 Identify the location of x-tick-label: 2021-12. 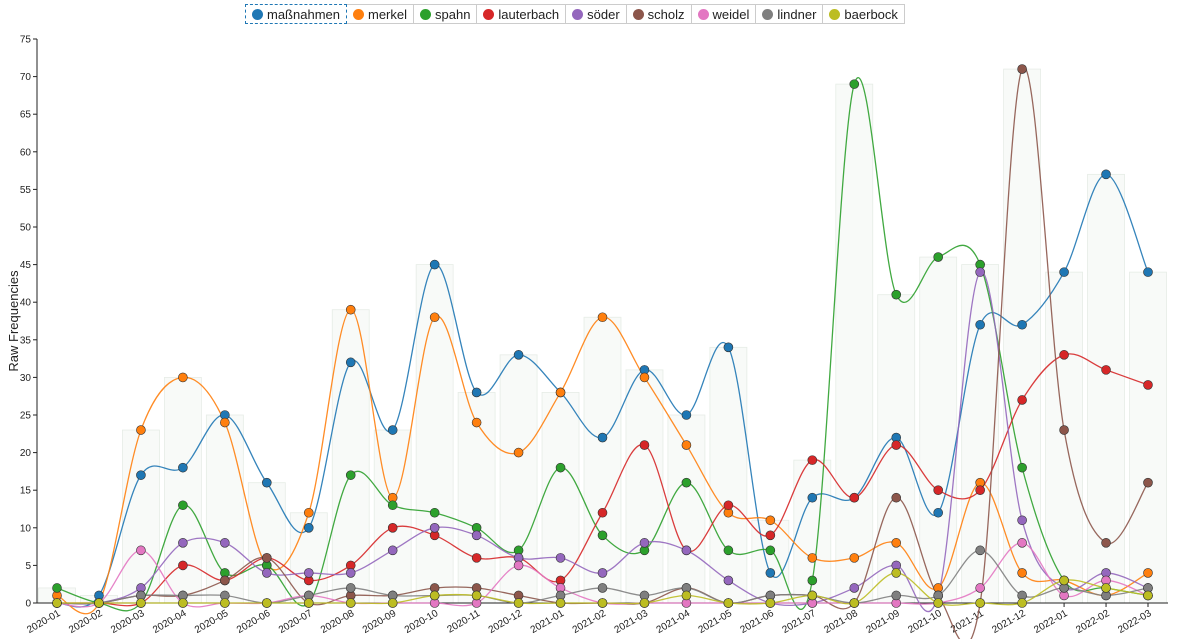
(1009, 622).